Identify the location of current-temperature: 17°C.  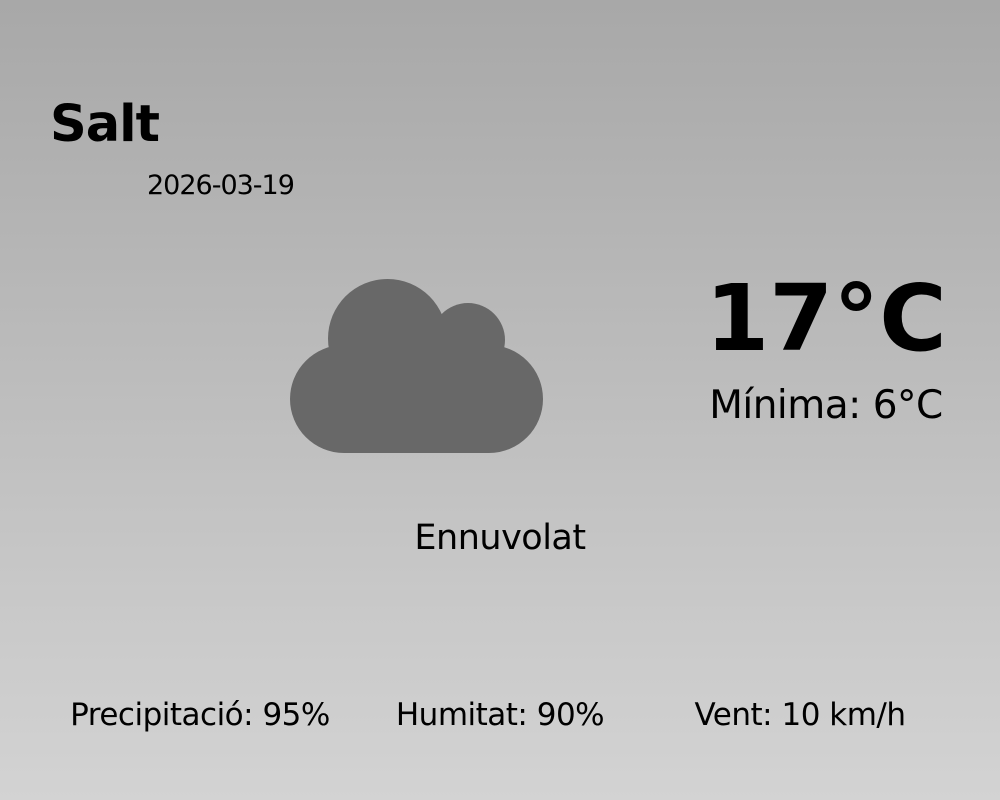
(826, 318).